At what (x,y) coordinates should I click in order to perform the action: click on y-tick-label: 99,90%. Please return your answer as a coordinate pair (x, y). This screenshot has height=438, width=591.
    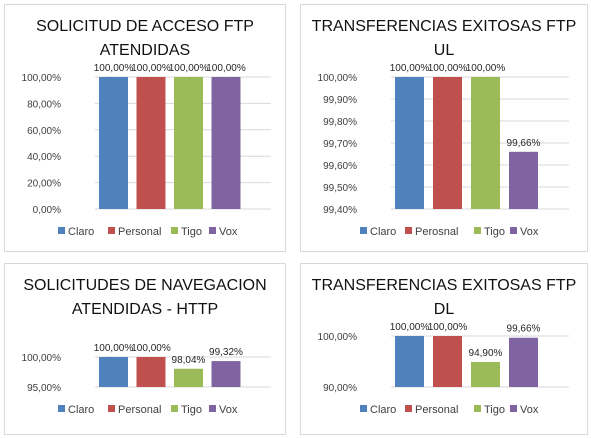
    Looking at the image, I should click on (340, 100).